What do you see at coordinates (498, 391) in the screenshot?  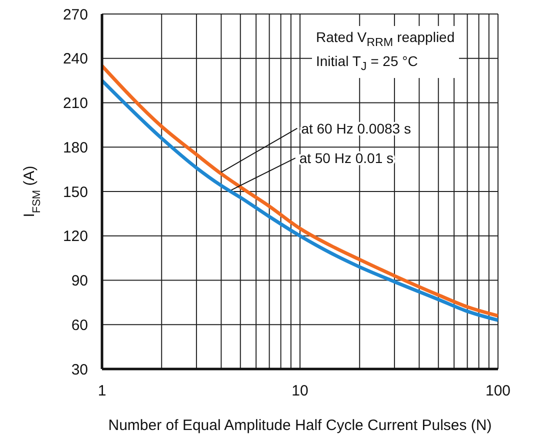 I see `x-tick-label: 100` at bounding box center [498, 391].